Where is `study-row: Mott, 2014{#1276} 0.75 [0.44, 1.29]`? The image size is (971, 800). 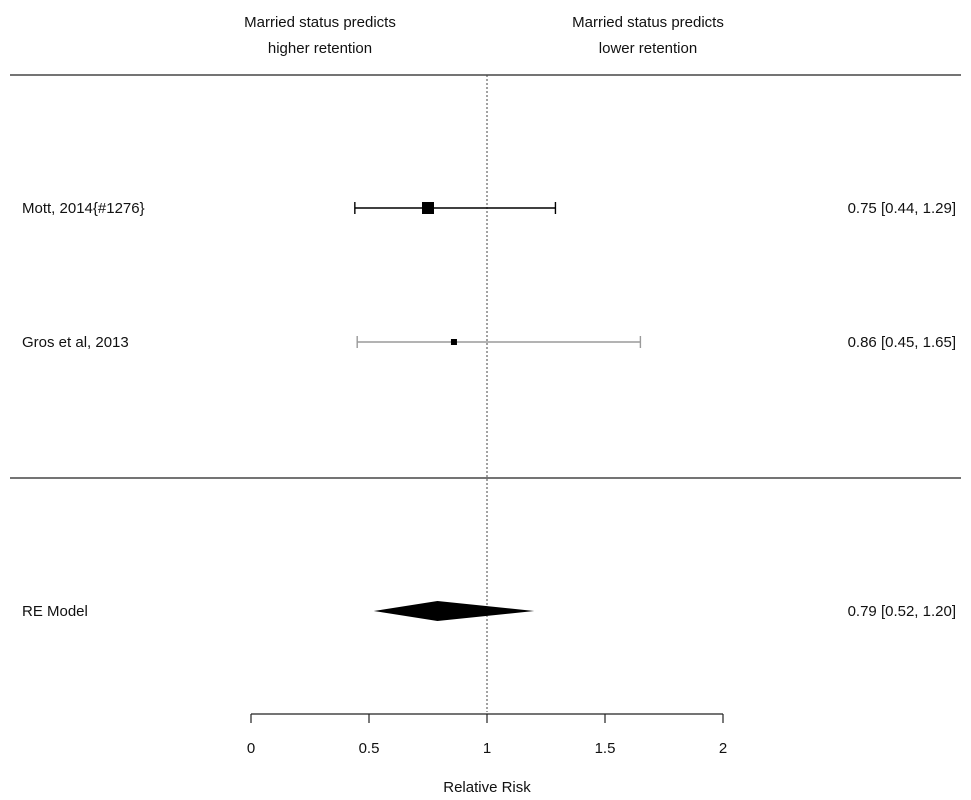 study-row: Mott, 2014{#1276} 0.75 [0.44, 1.29] is located at coordinates (489, 208).